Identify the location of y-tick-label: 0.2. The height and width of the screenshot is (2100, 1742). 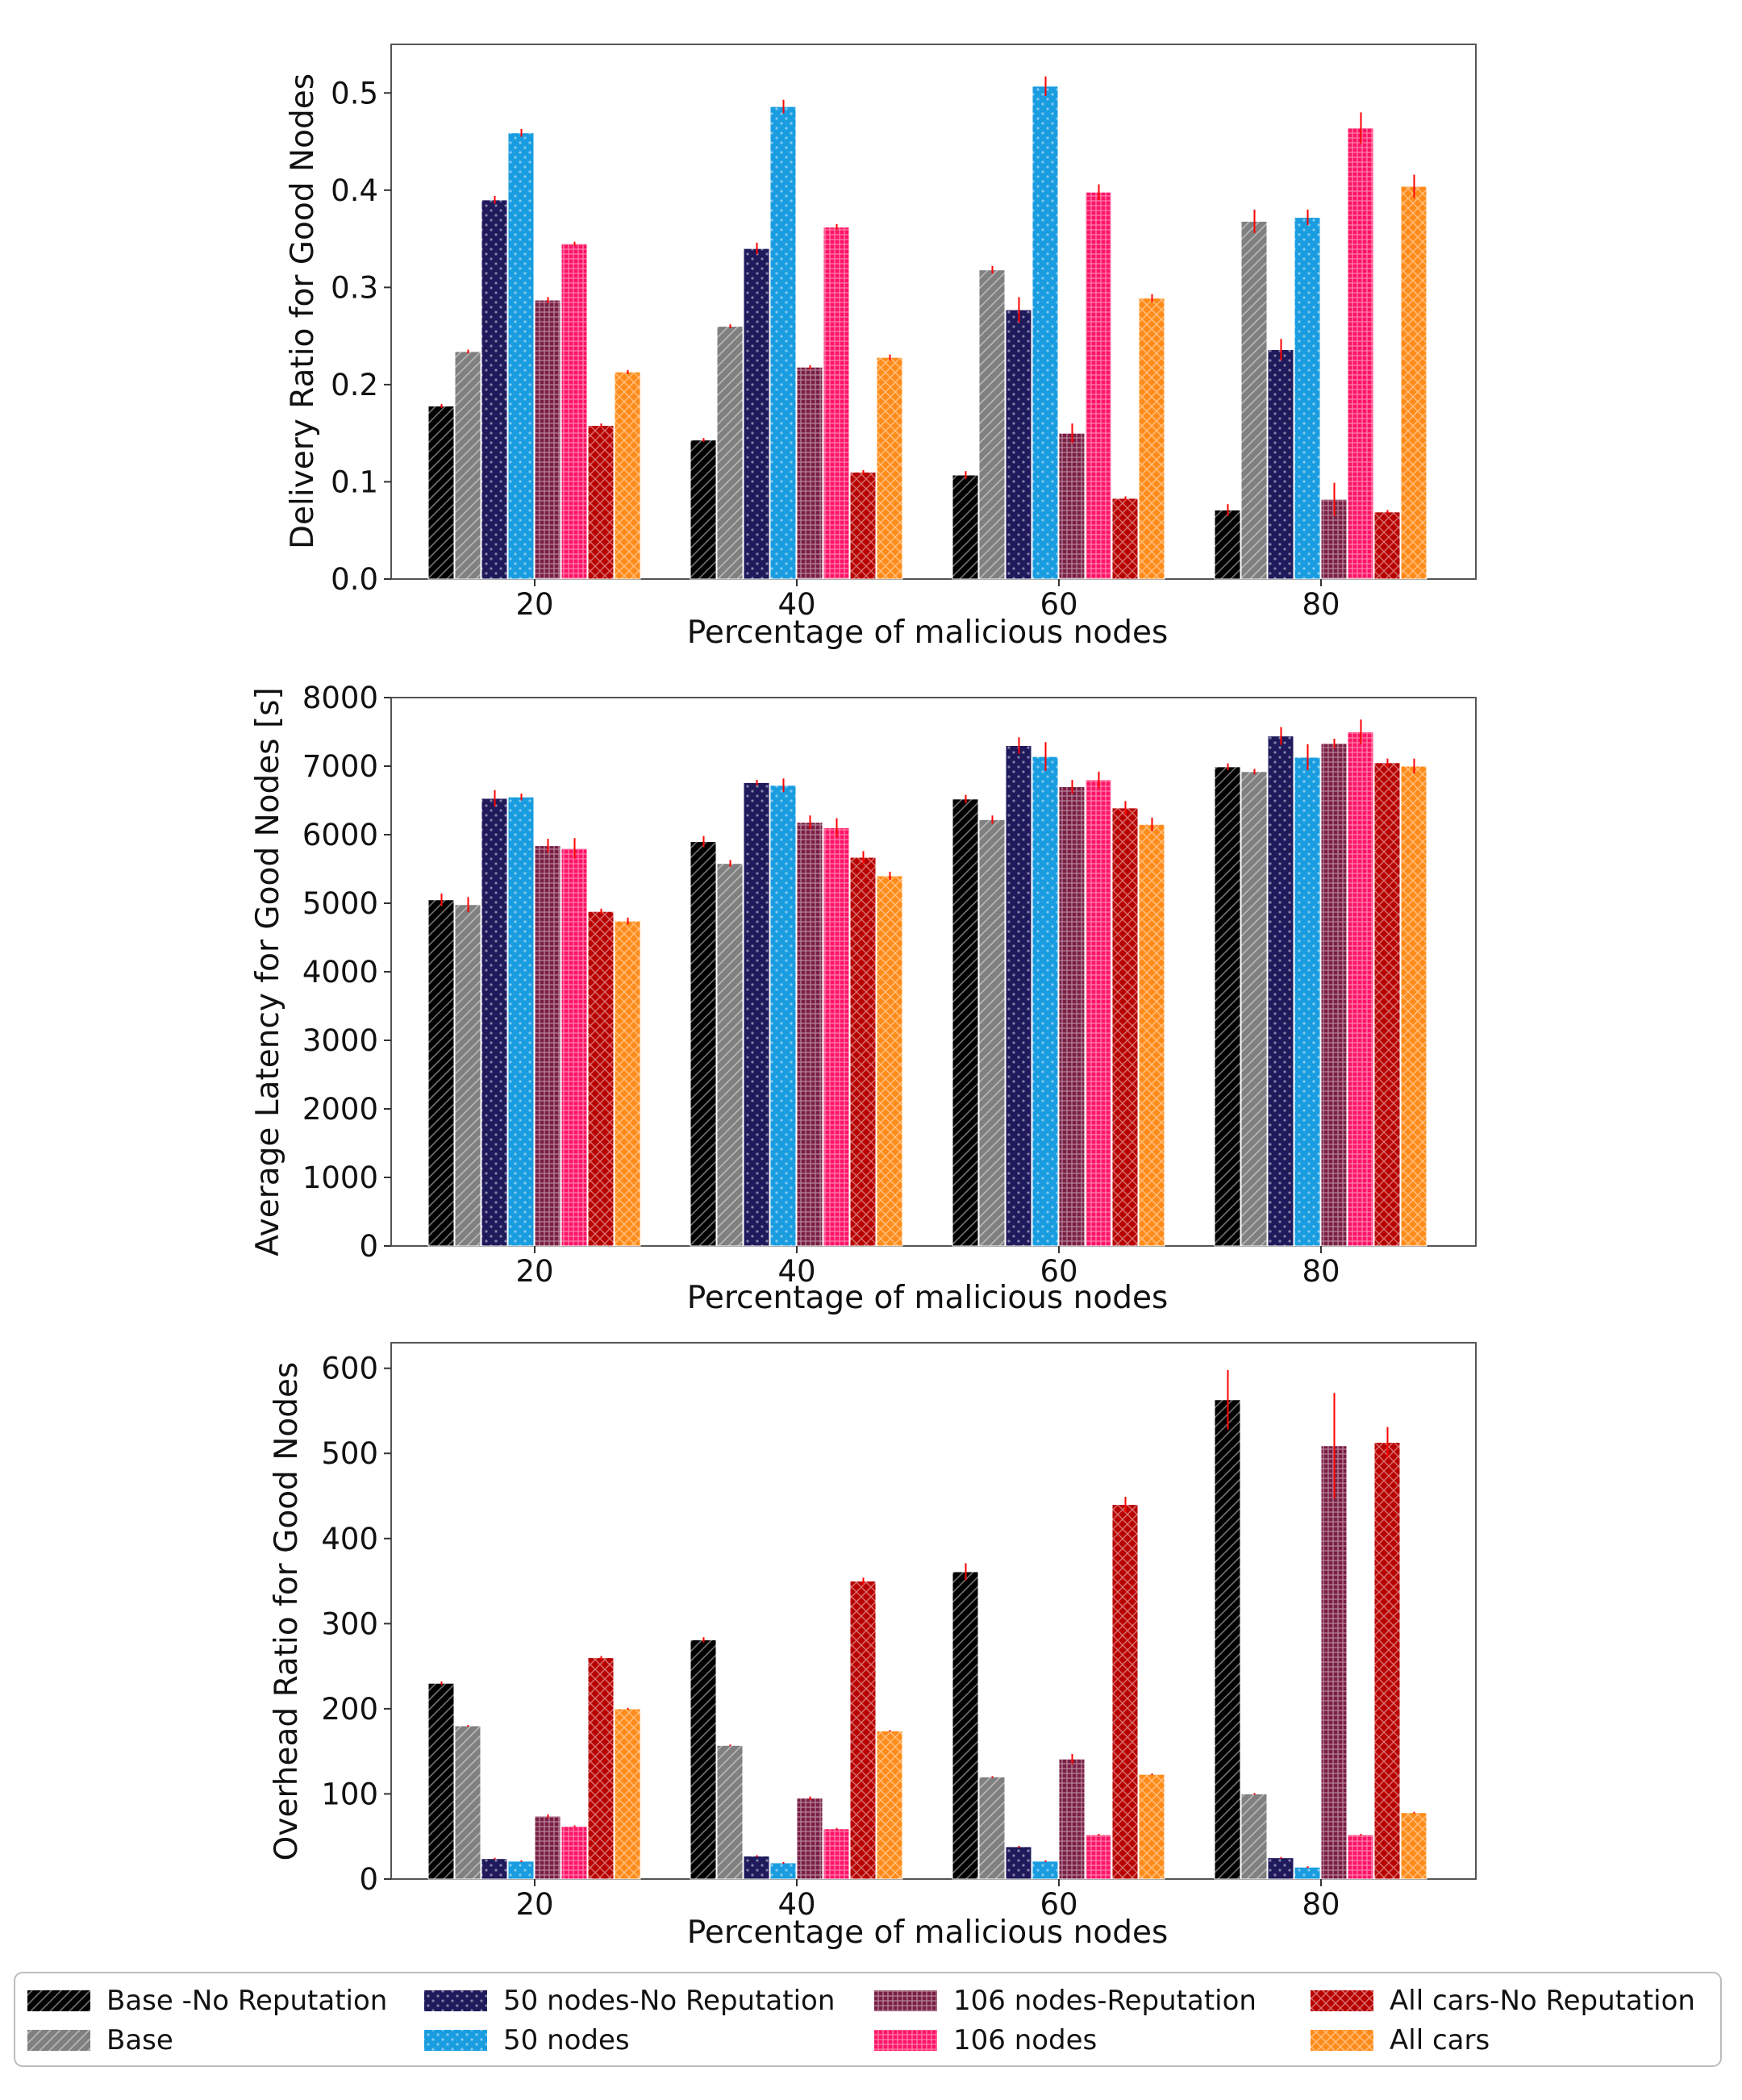
(354, 385).